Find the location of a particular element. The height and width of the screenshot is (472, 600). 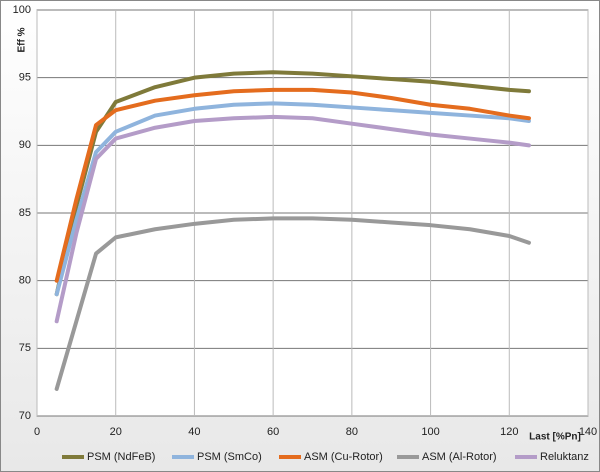

legend-label: PSM (SmCo) is located at coordinates (229, 457).